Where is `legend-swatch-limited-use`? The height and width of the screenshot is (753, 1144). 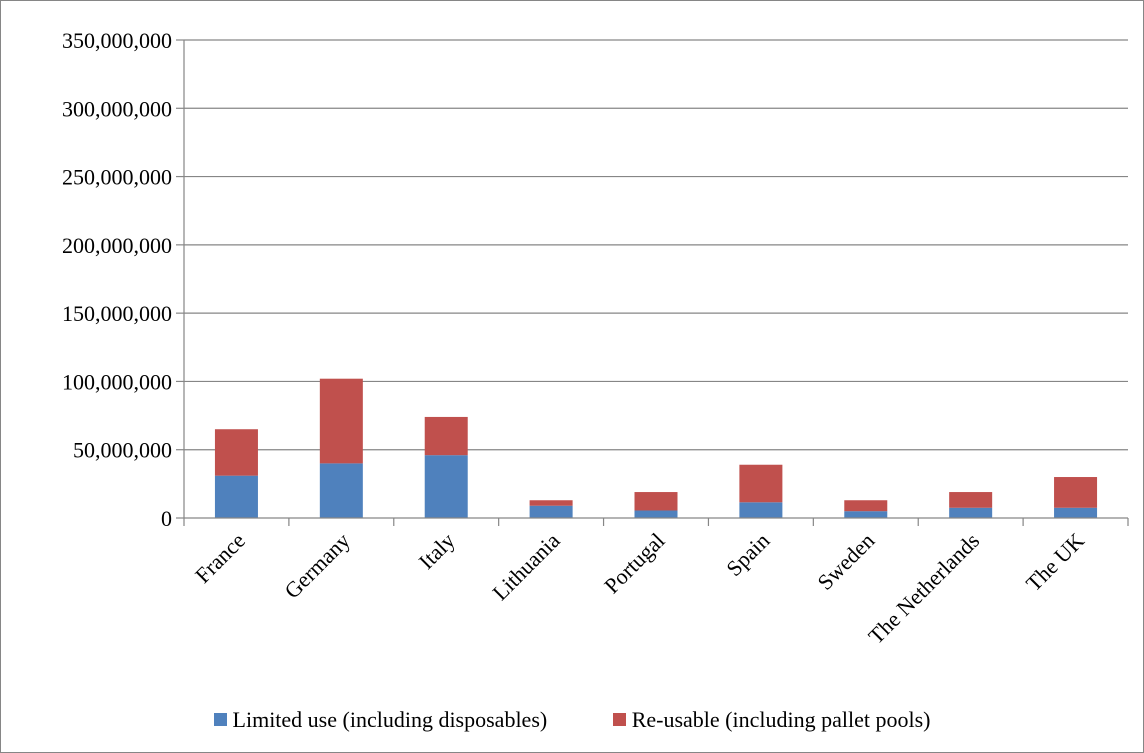 legend-swatch-limited-use is located at coordinates (220, 719).